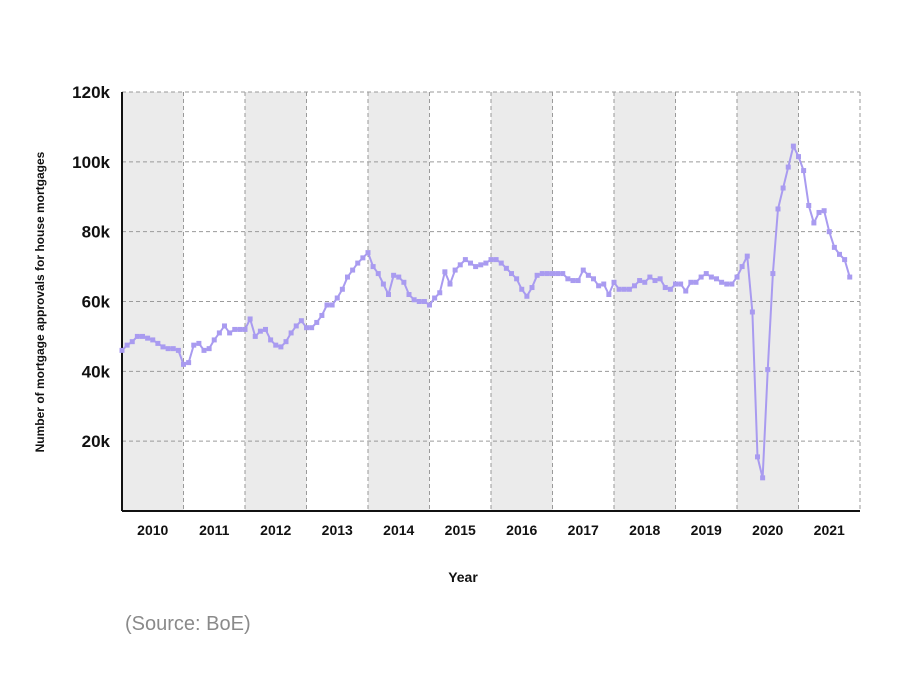 Image resolution: width=900 pixels, height=696 pixels. Describe the element at coordinates (96, 232) in the screenshot. I see `y-tick-label: 80k` at that location.